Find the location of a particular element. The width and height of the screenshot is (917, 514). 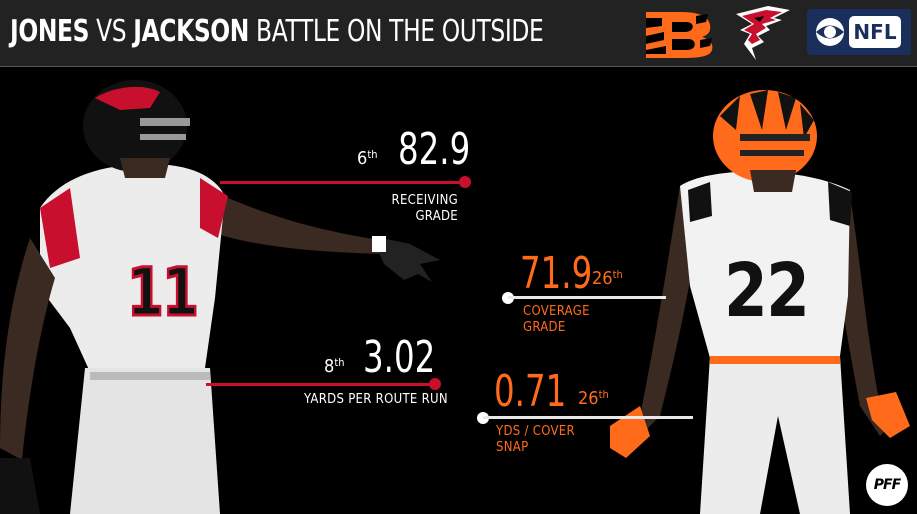

cbs-eye-icon is located at coordinates (830, 32).